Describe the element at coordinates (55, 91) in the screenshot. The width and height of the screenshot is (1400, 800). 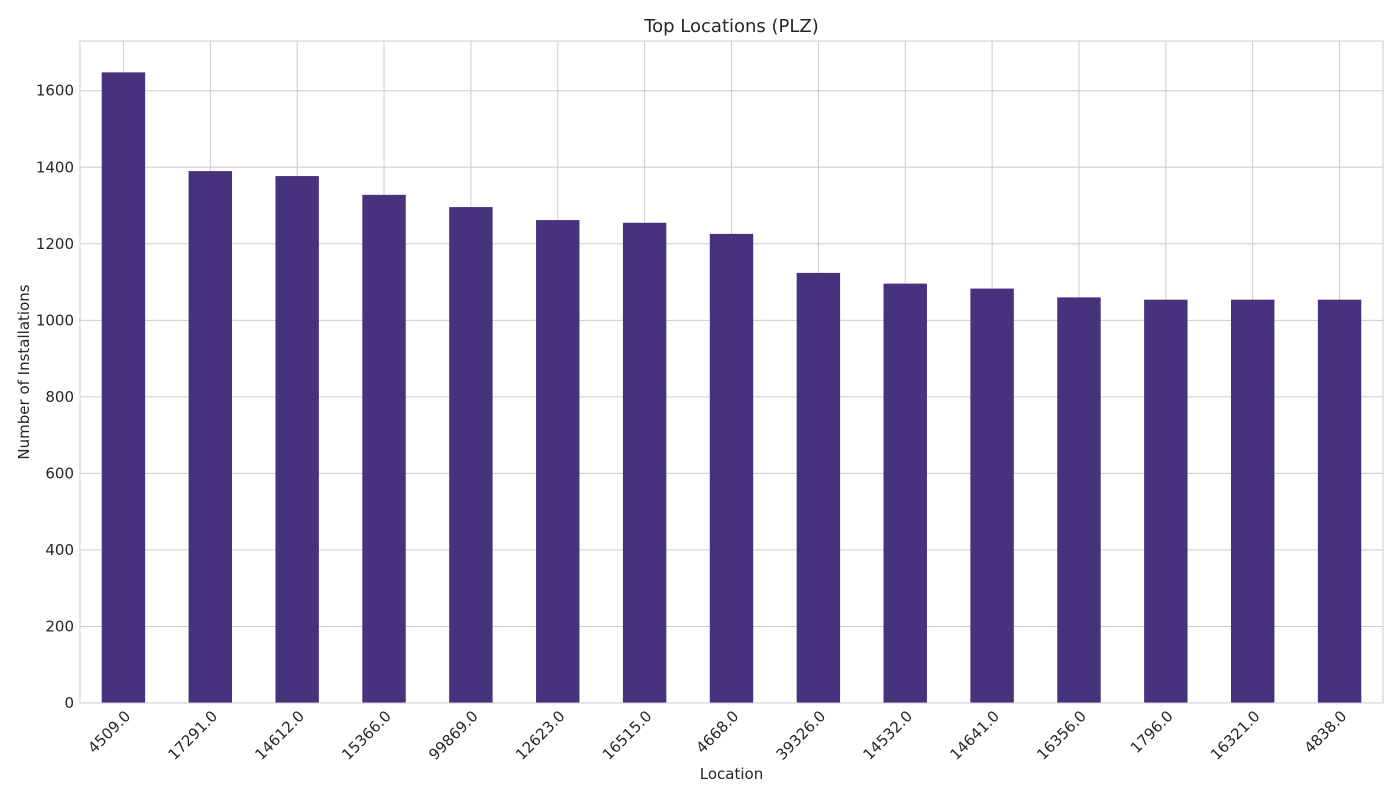
I see `y-tick-label: 1600` at that location.